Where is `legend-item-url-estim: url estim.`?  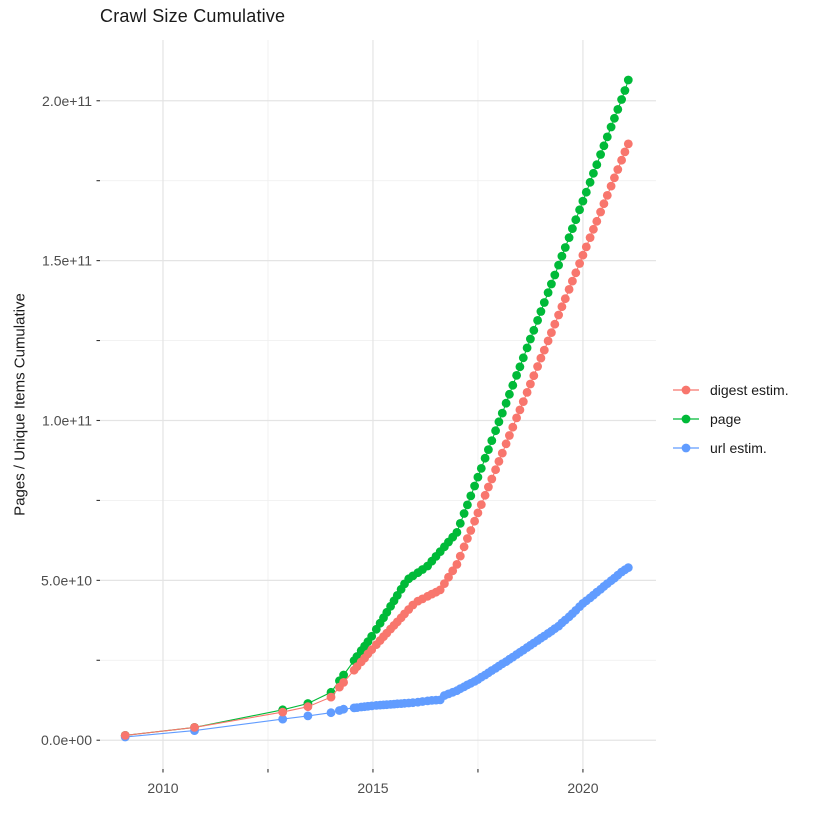 legend-item-url-estim: url estim. is located at coordinates (730, 448).